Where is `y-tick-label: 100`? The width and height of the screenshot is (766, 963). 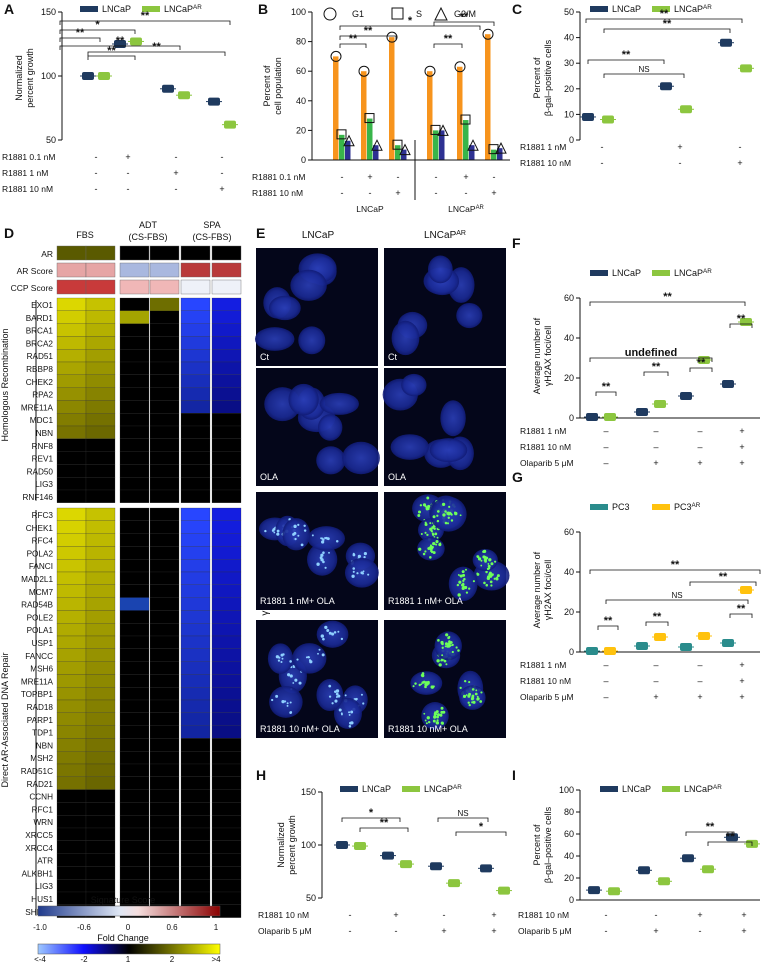
y-tick-label: 100 is located at coordinates (566, 790).